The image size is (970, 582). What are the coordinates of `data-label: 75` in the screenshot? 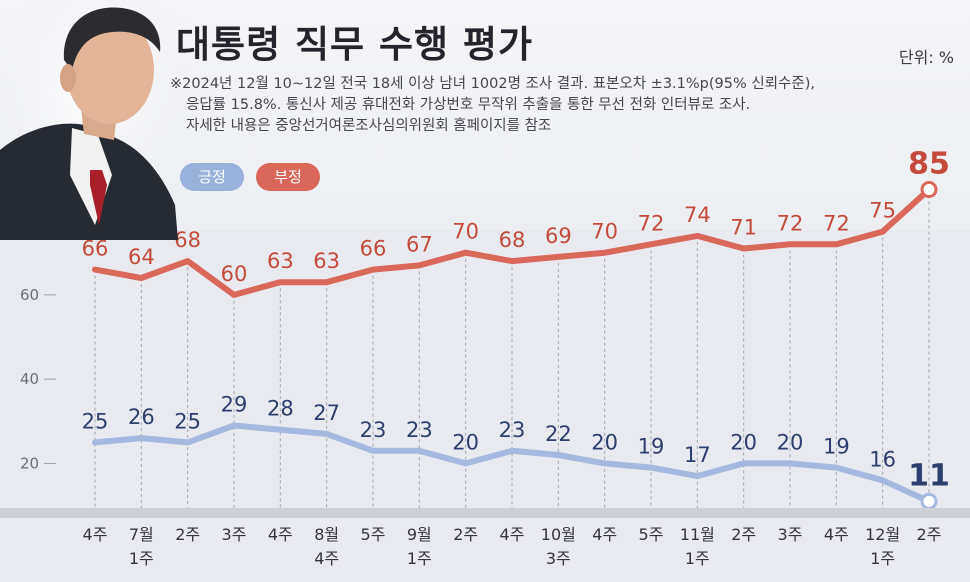 It's located at (882, 211).